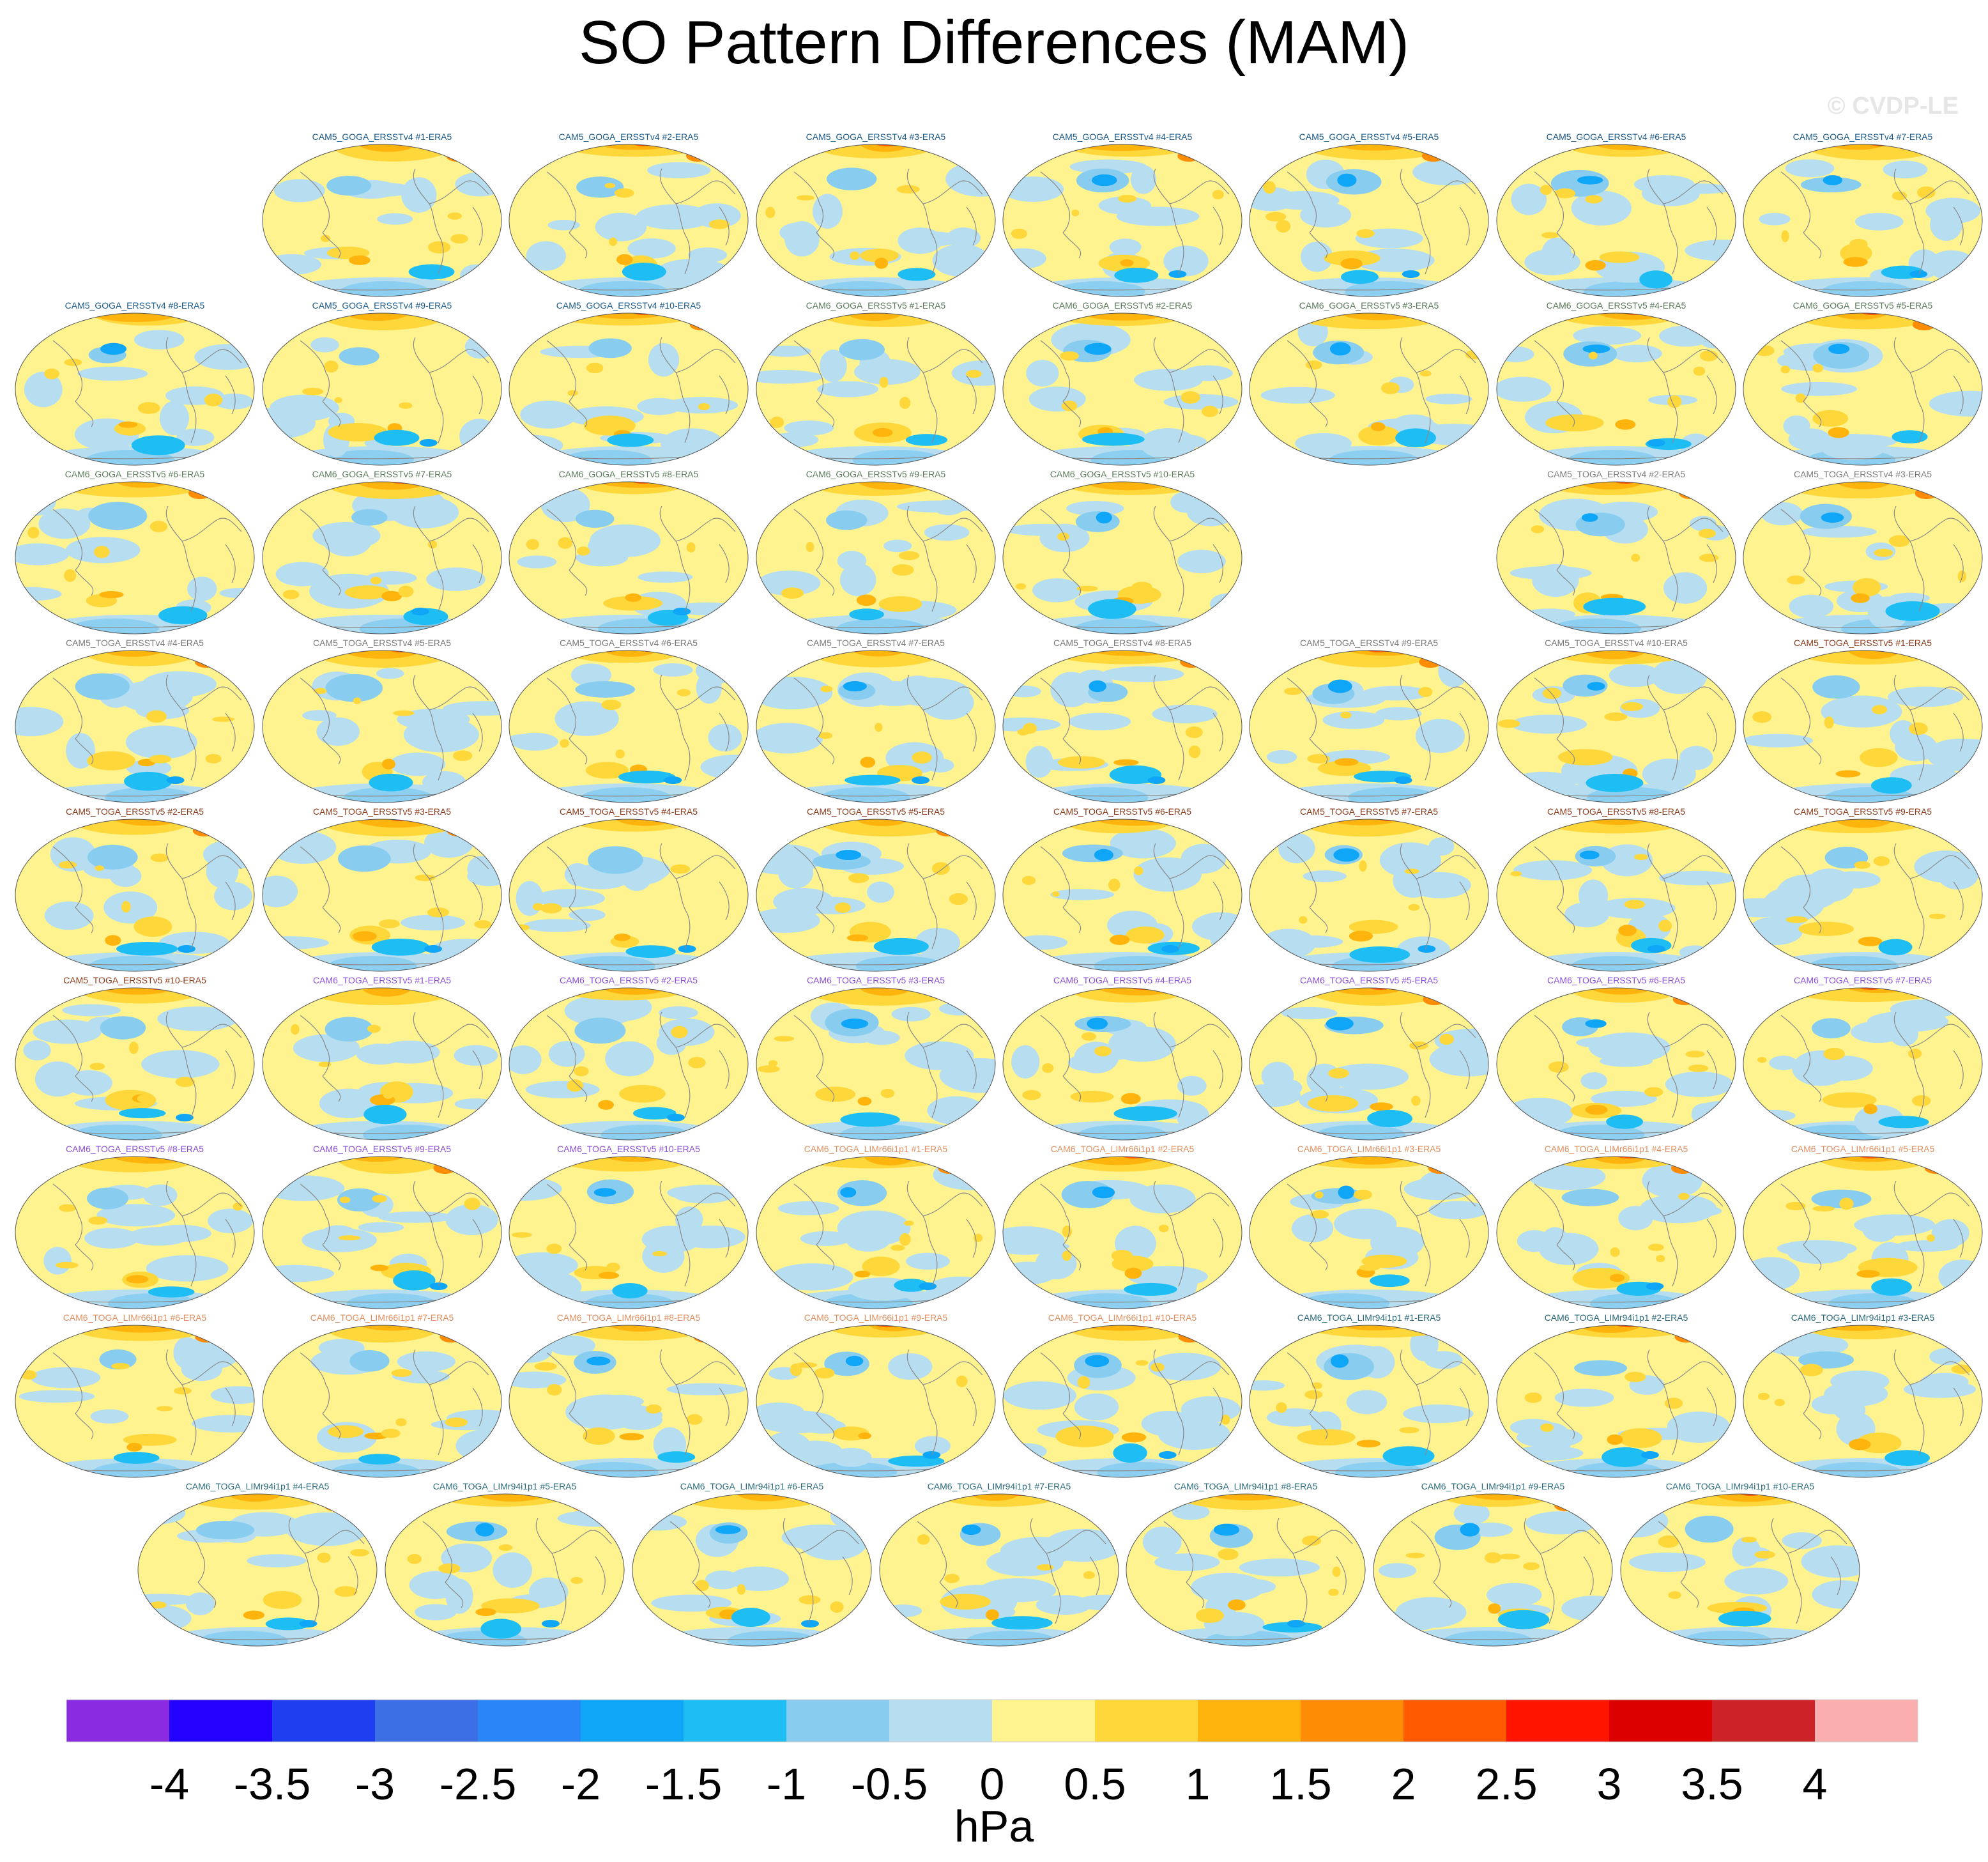 This screenshot has width=1988, height=1862. I want to click on map-panel: CAM6_TOGA_LIMr94i1p1 #3-ERA5, so click(1863, 1397).